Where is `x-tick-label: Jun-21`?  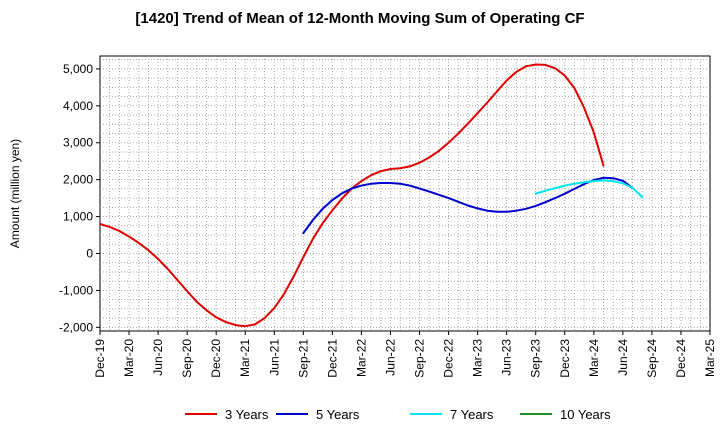 x-tick-label: Jun-21 is located at coordinates (274, 357).